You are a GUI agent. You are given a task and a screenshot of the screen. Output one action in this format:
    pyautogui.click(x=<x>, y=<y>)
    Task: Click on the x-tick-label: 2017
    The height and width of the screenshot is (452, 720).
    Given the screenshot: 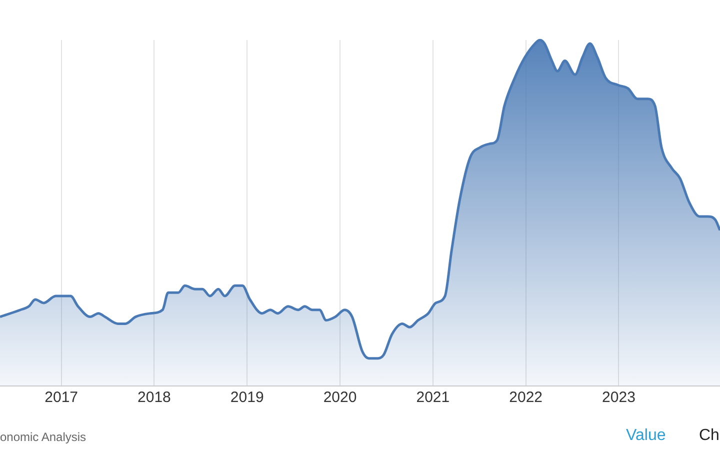 What is the action you would take?
    pyautogui.click(x=61, y=397)
    